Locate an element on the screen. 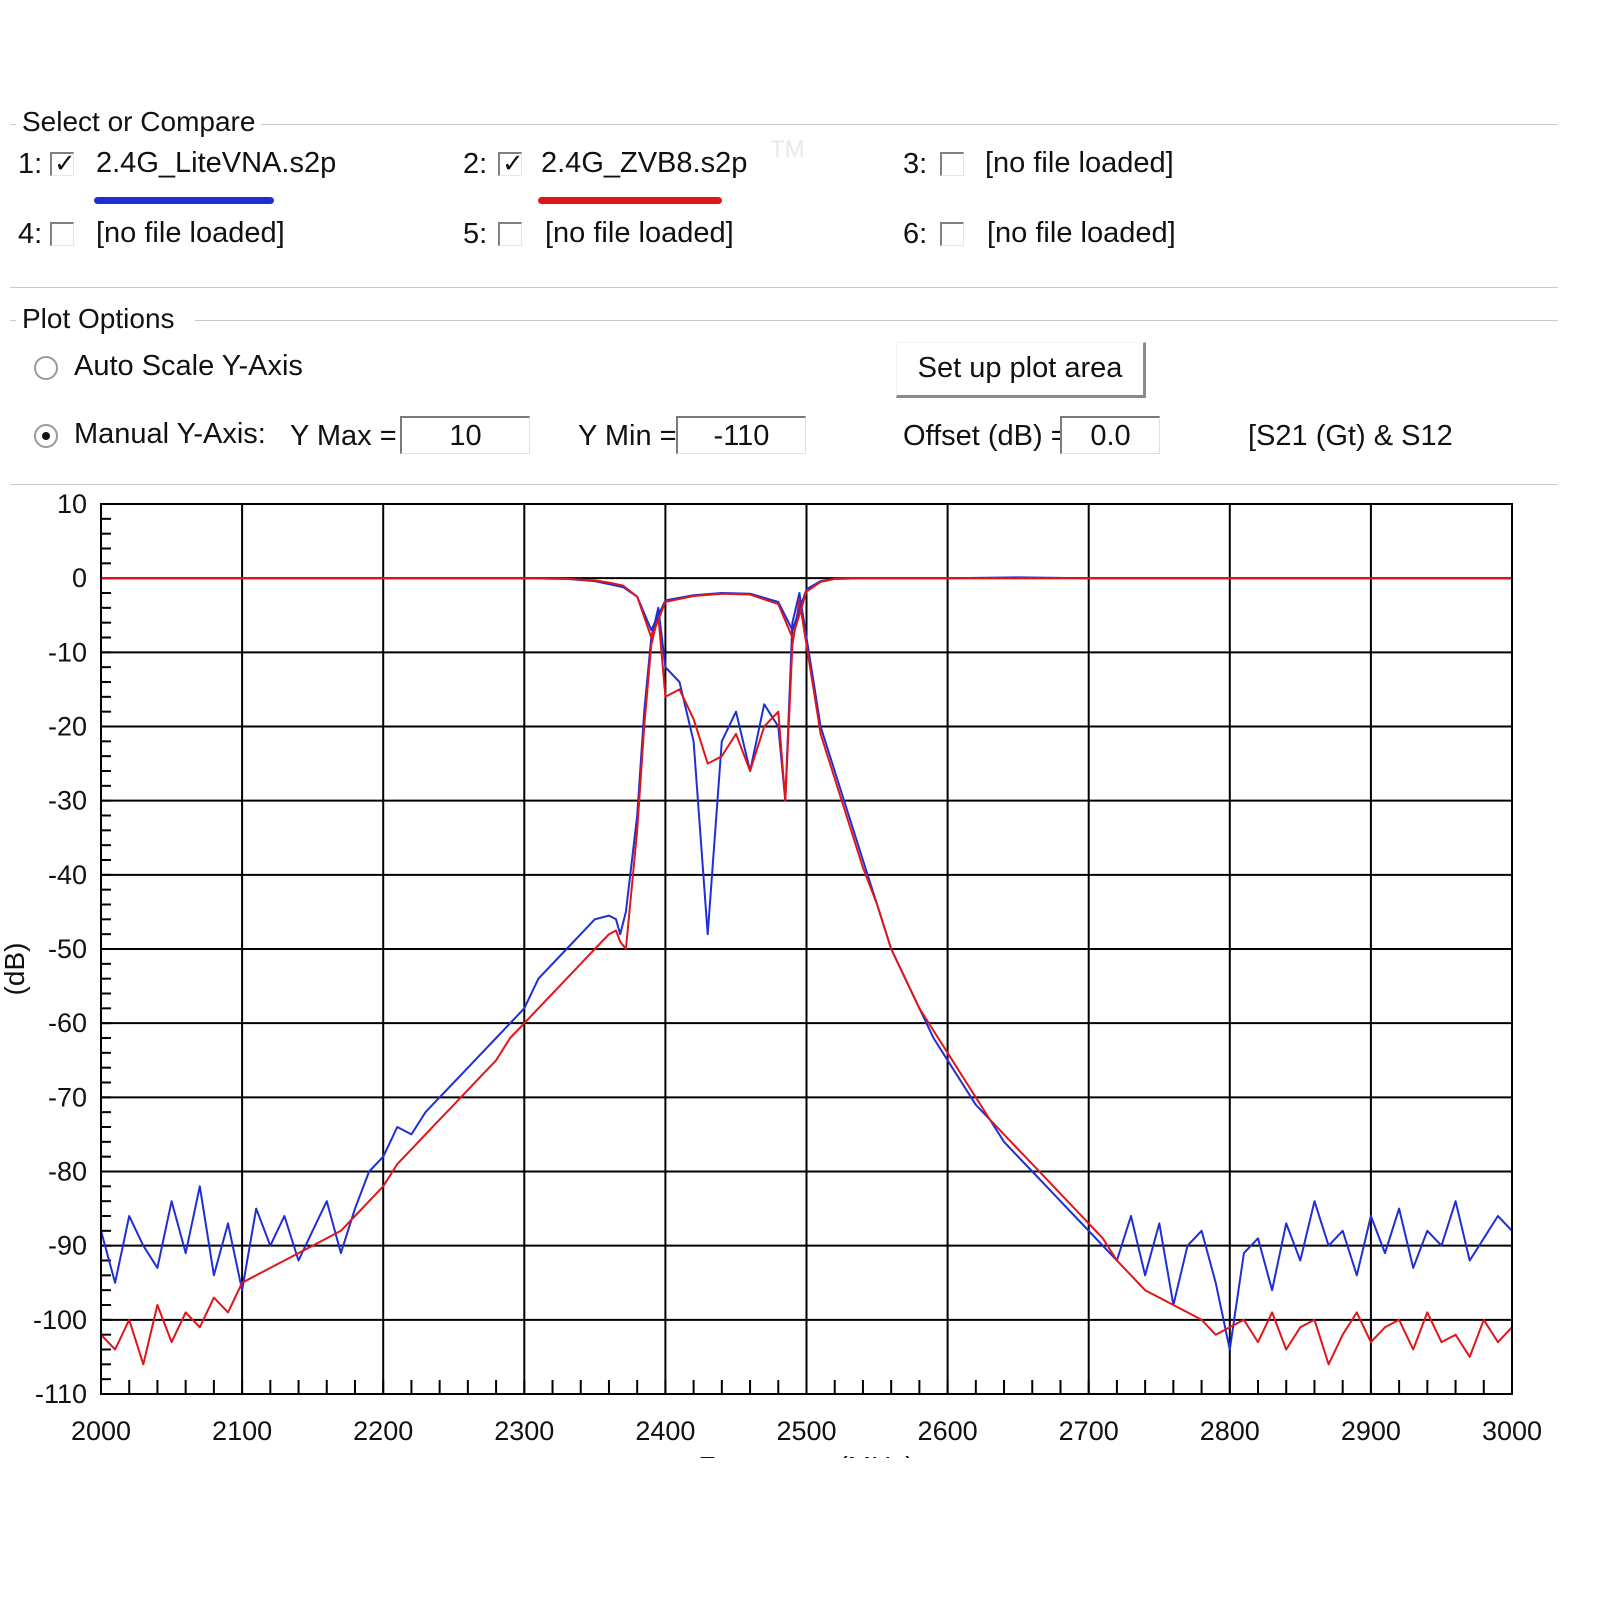  x-tick-label: 3000 is located at coordinates (1512, 1431).